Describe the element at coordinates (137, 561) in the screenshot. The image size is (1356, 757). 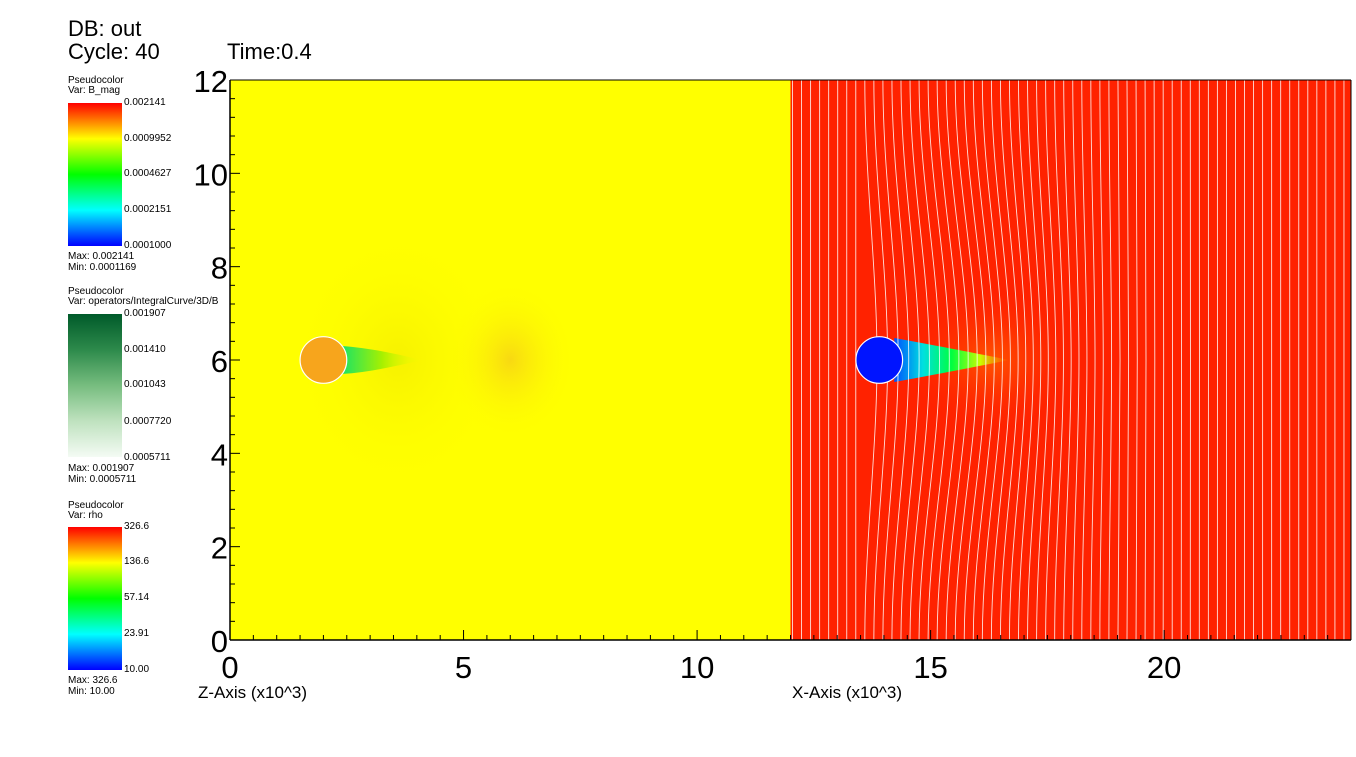
I see `legend-tick: 136.6` at that location.